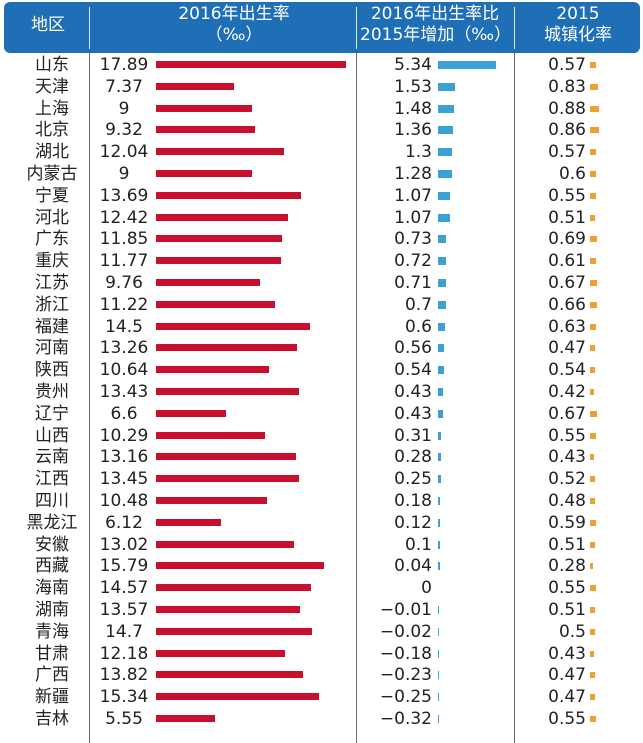  Describe the element at coordinates (567, 326) in the screenshot. I see `urbanization-value: 0.63` at that location.